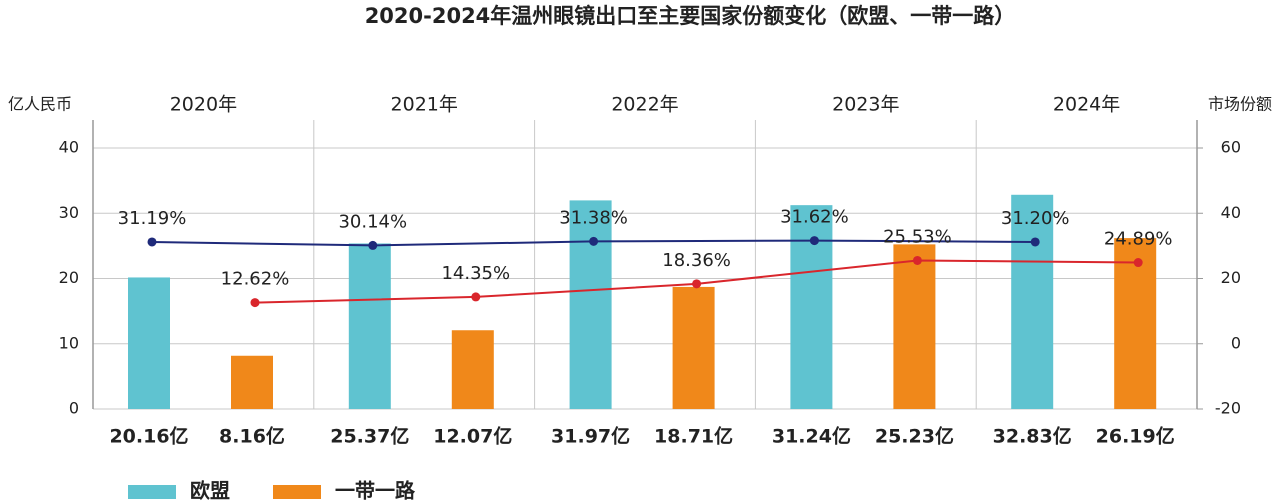  Describe the element at coordinates (74, 408) in the screenshot. I see `y-tick-label: 0` at that location.